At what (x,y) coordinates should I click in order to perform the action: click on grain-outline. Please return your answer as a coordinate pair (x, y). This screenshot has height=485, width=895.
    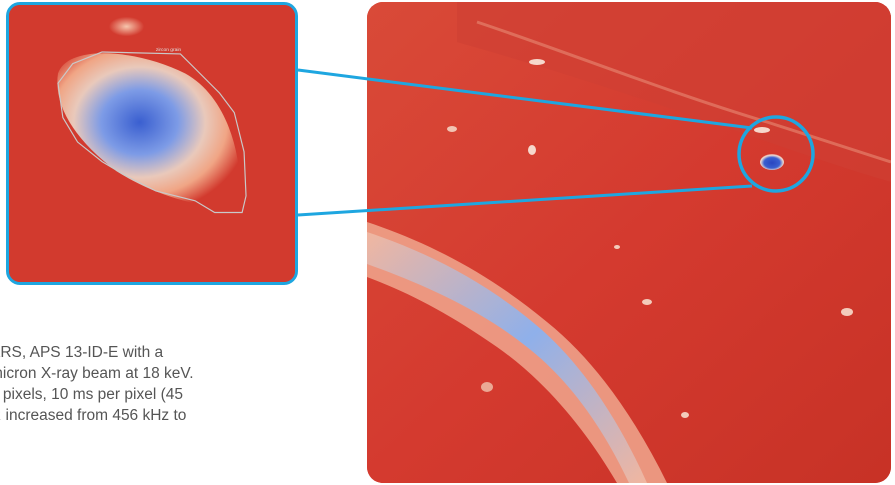
    Looking at the image, I should click on (152, 132).